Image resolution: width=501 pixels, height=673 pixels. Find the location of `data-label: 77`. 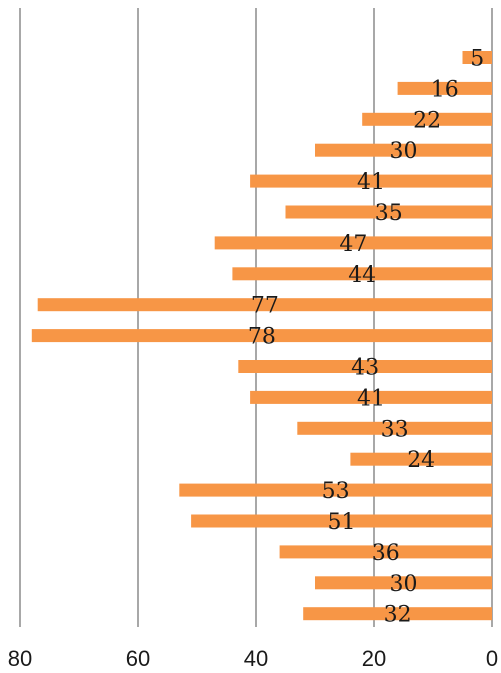

data-label: 77 is located at coordinates (265, 306).